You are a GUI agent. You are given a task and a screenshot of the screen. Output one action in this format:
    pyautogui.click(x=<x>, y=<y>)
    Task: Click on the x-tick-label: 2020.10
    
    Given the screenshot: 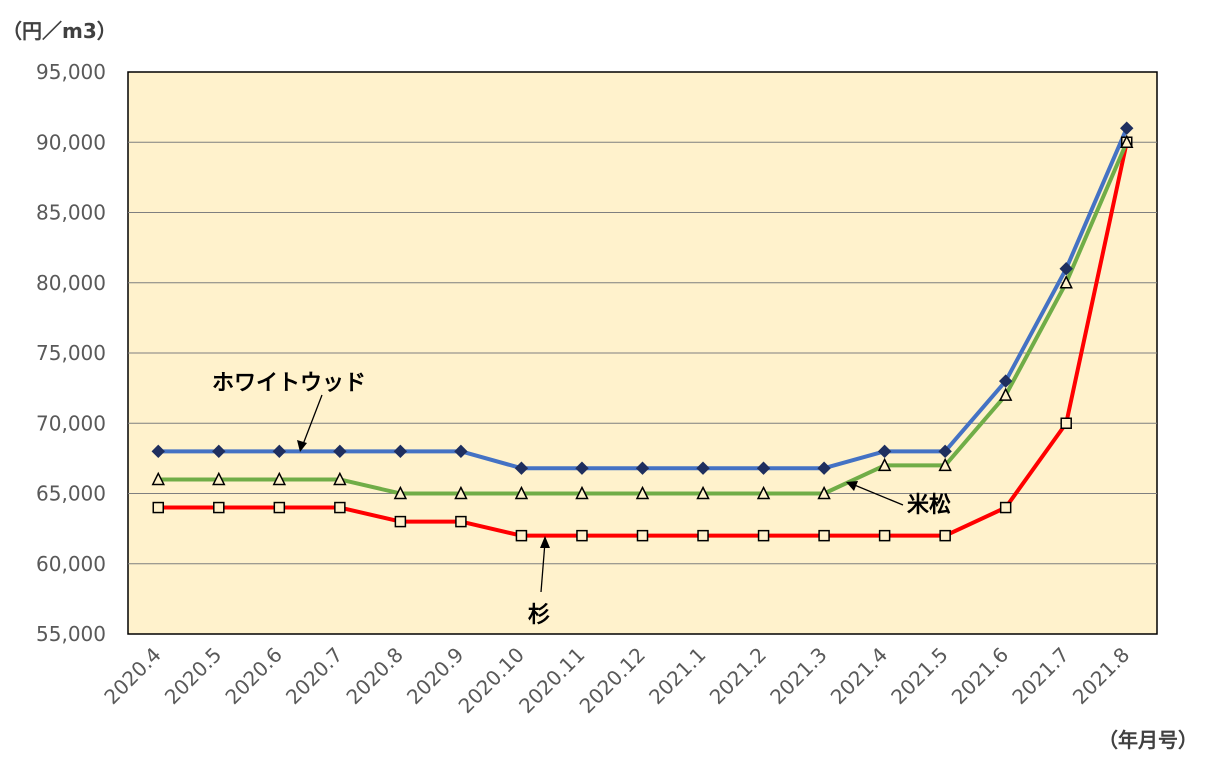 What is the action you would take?
    pyautogui.click(x=491, y=680)
    